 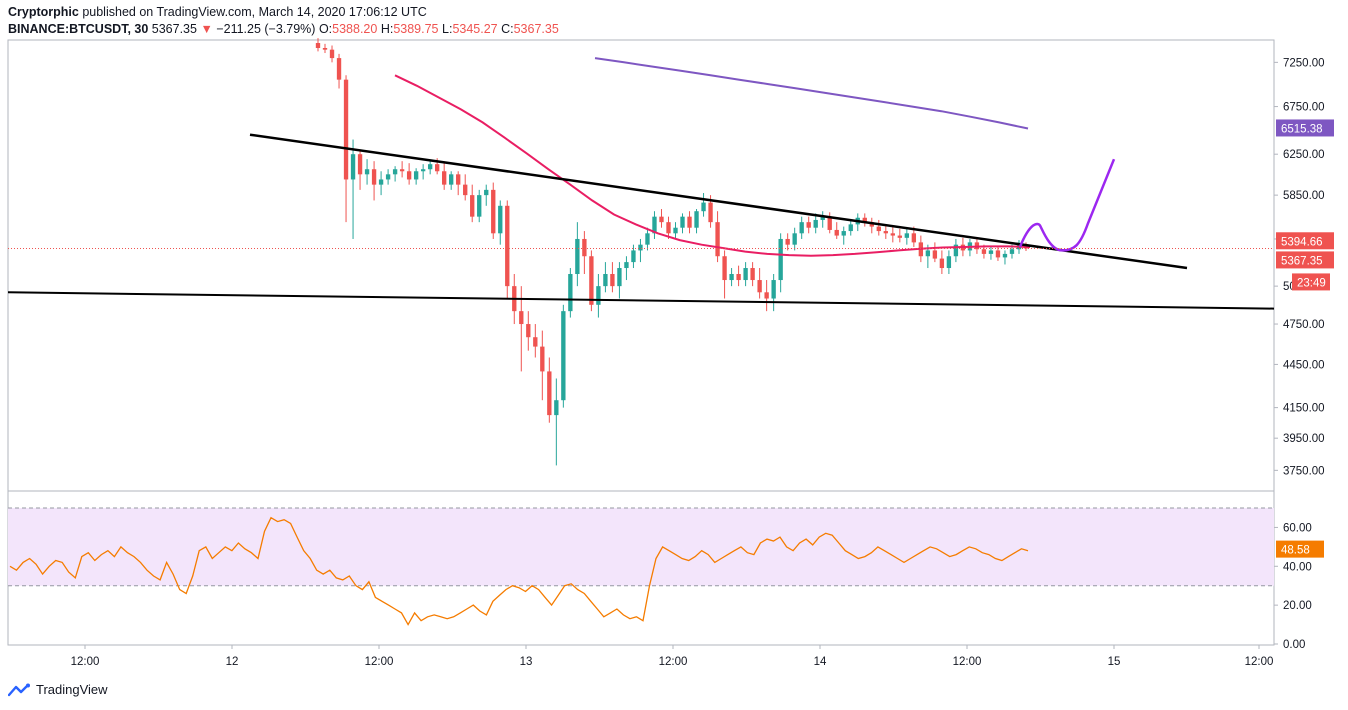 I want to click on price-tag-label: 5394.66, so click(x=1302, y=242).